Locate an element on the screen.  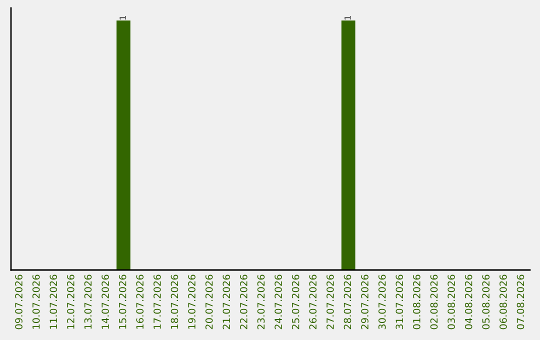
x-tick-label: 14.07.2026 is located at coordinates (105, 301).